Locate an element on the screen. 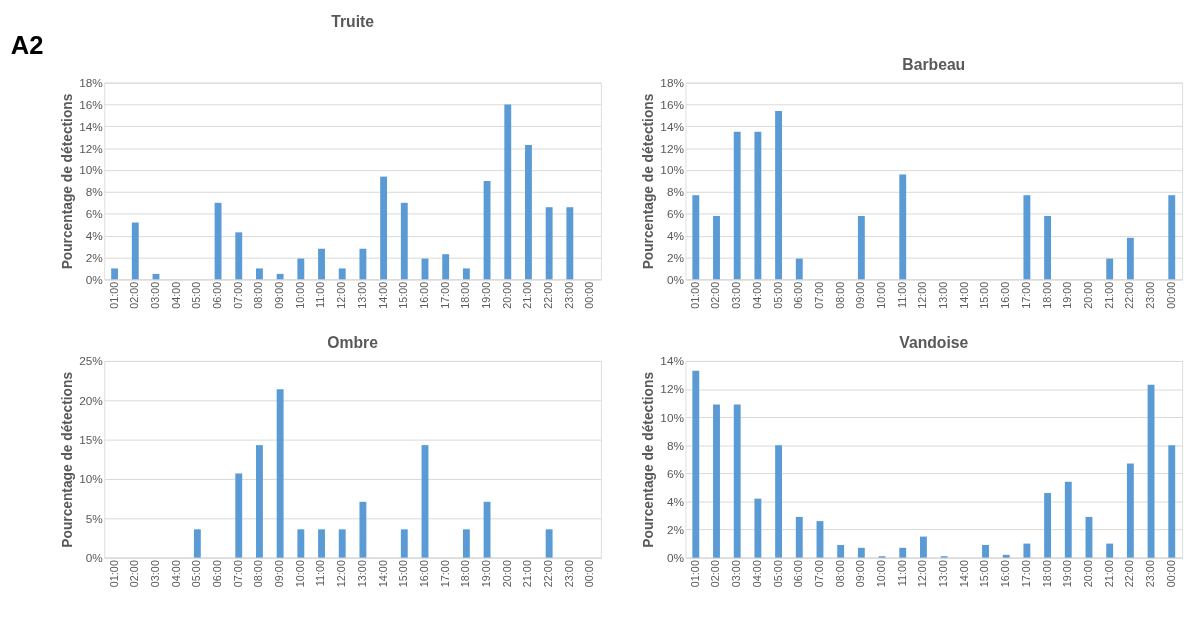  chart-title: Barbeau is located at coordinates (934, 64).